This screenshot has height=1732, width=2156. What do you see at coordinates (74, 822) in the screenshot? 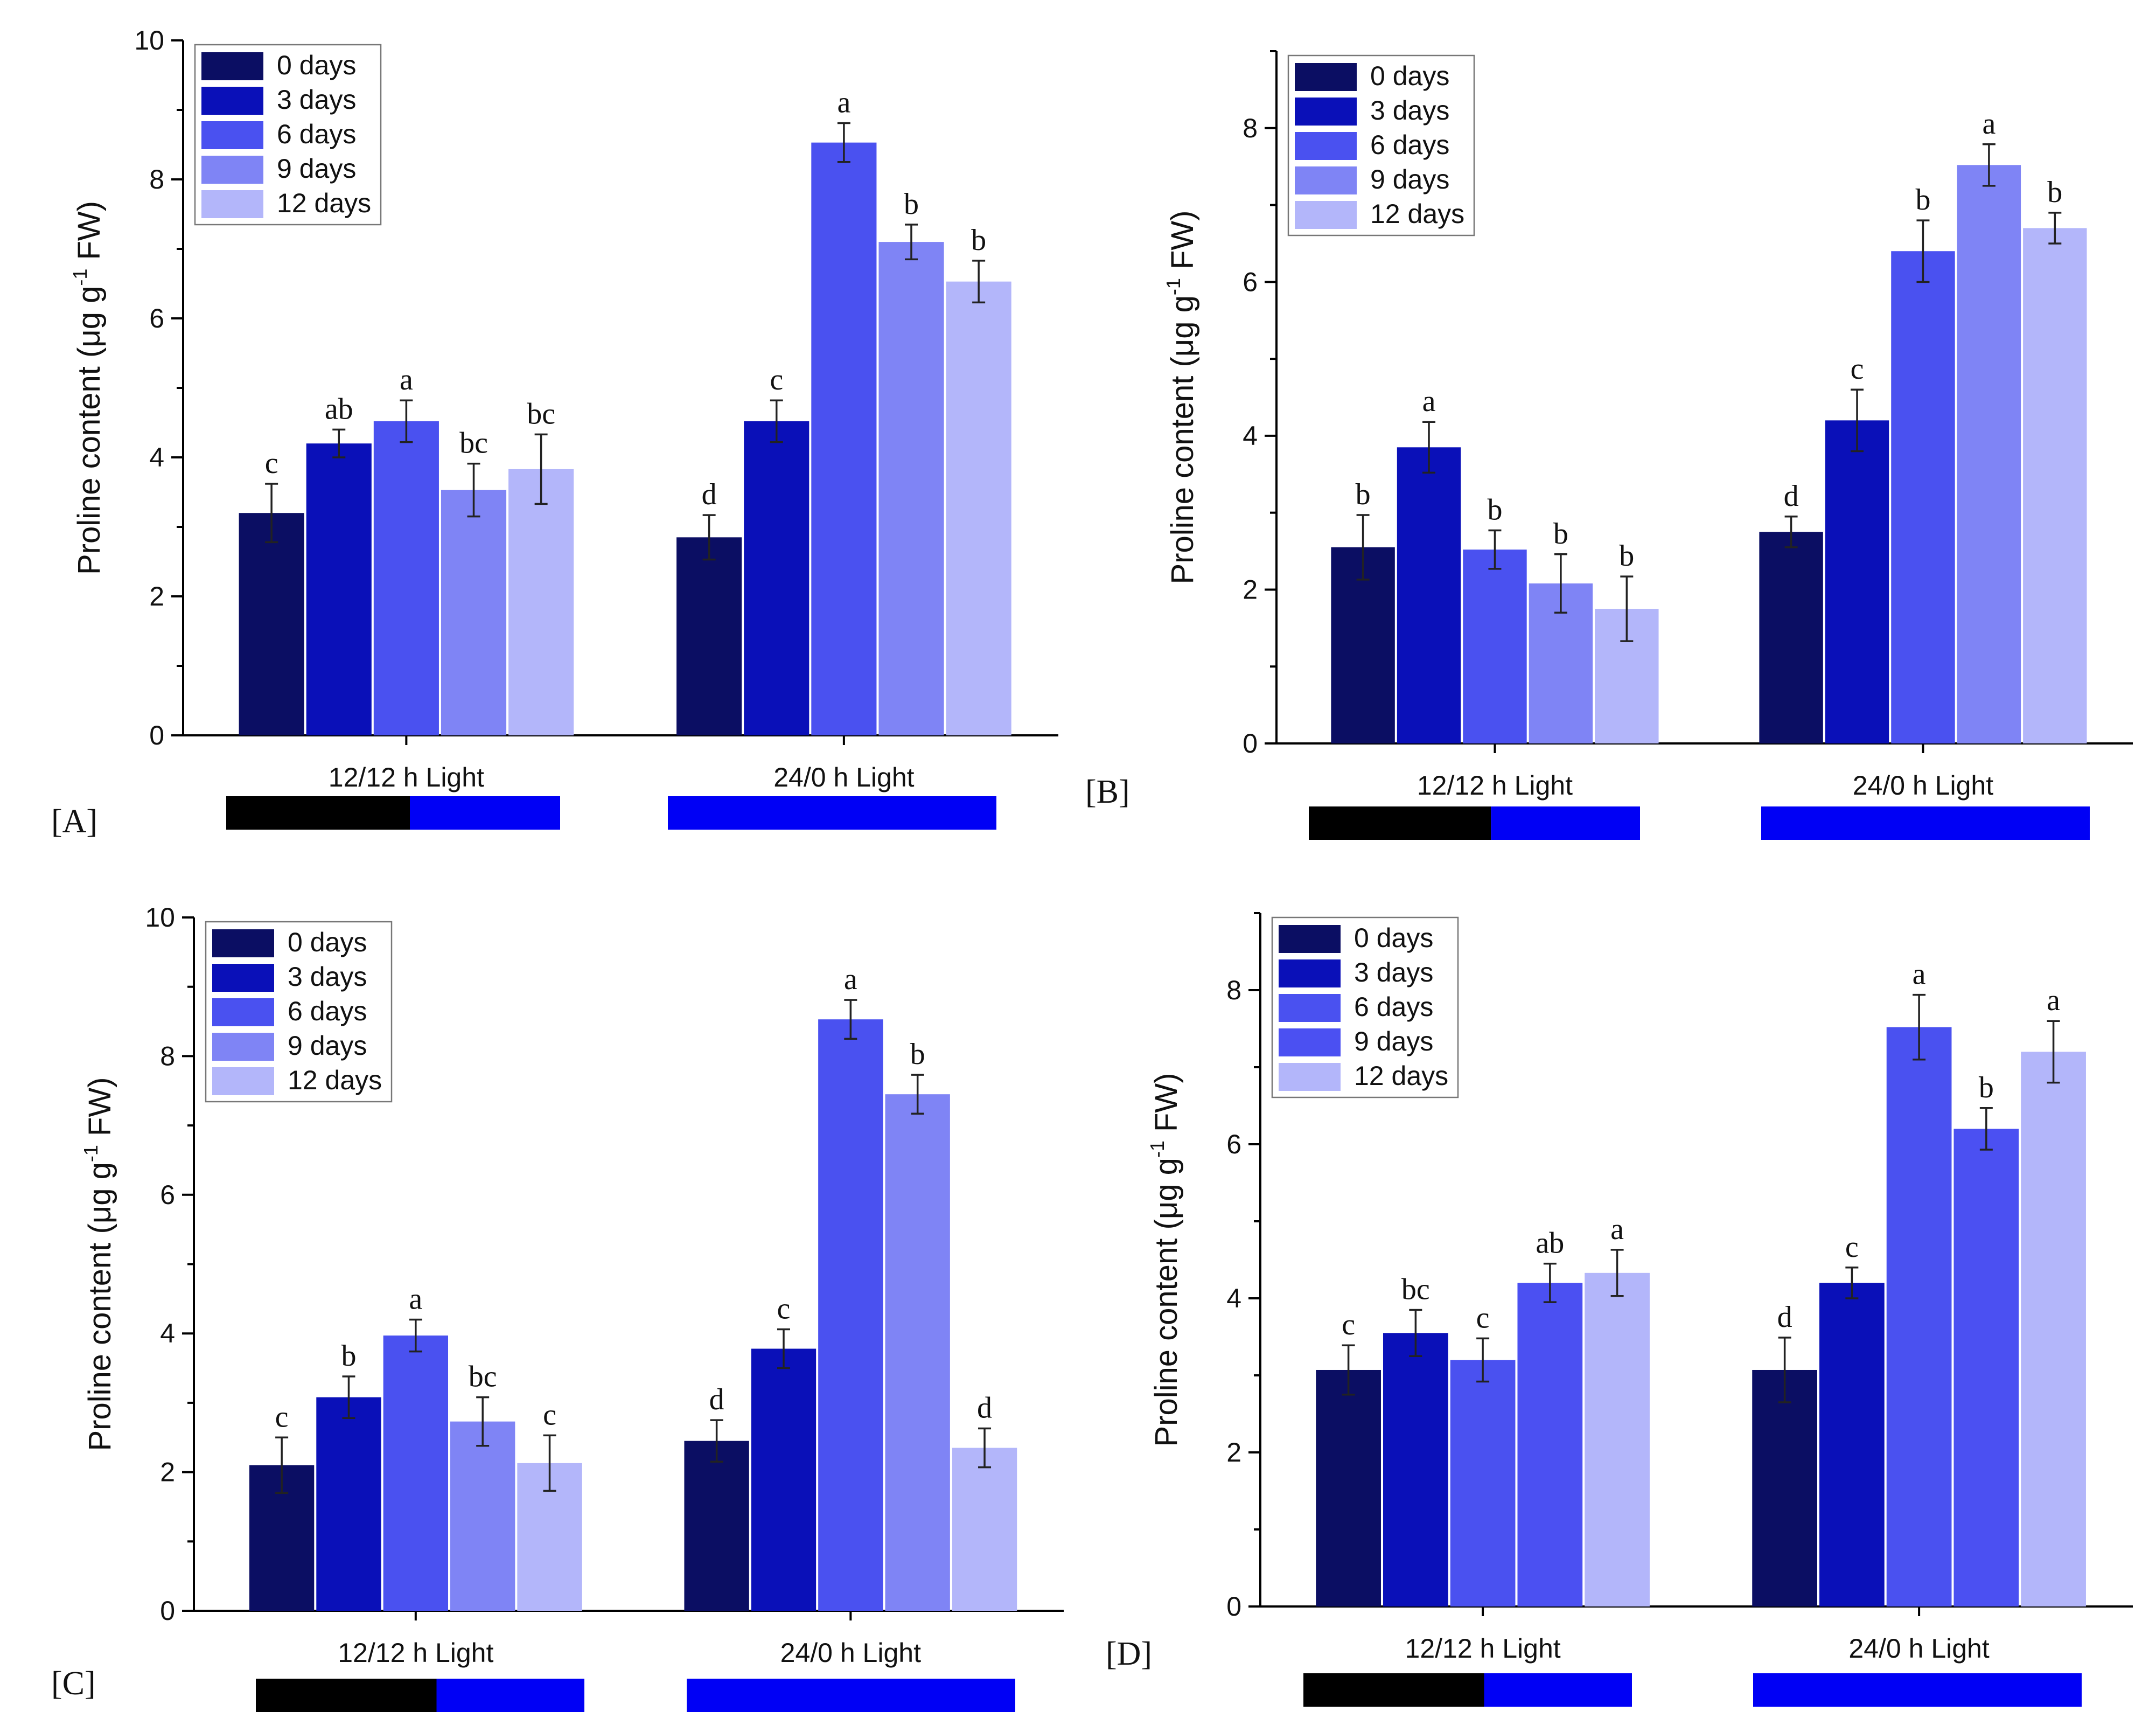
I see `panel-label: [A]` at bounding box center [74, 822].